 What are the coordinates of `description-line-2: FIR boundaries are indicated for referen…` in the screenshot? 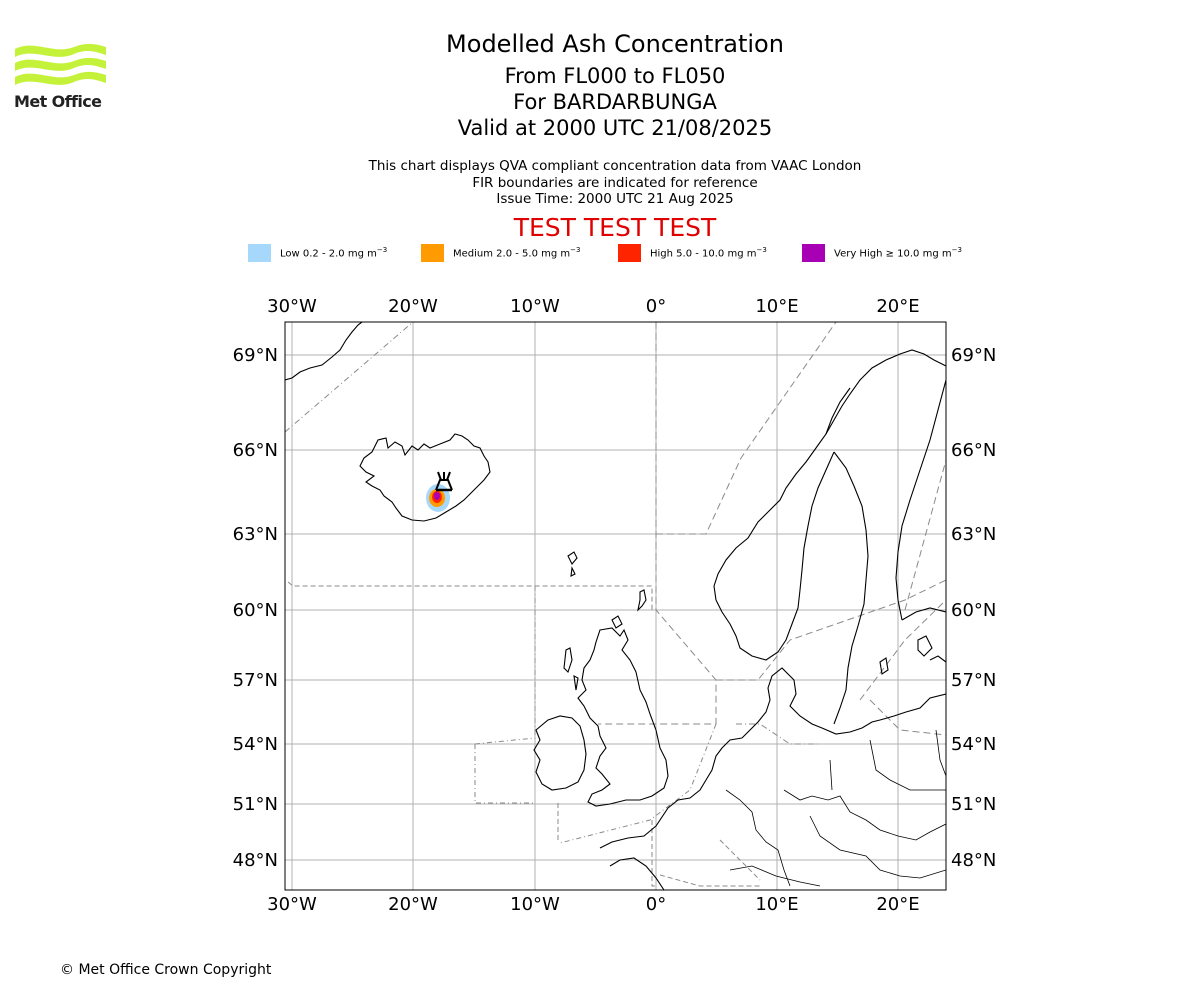 It's located at (615, 182).